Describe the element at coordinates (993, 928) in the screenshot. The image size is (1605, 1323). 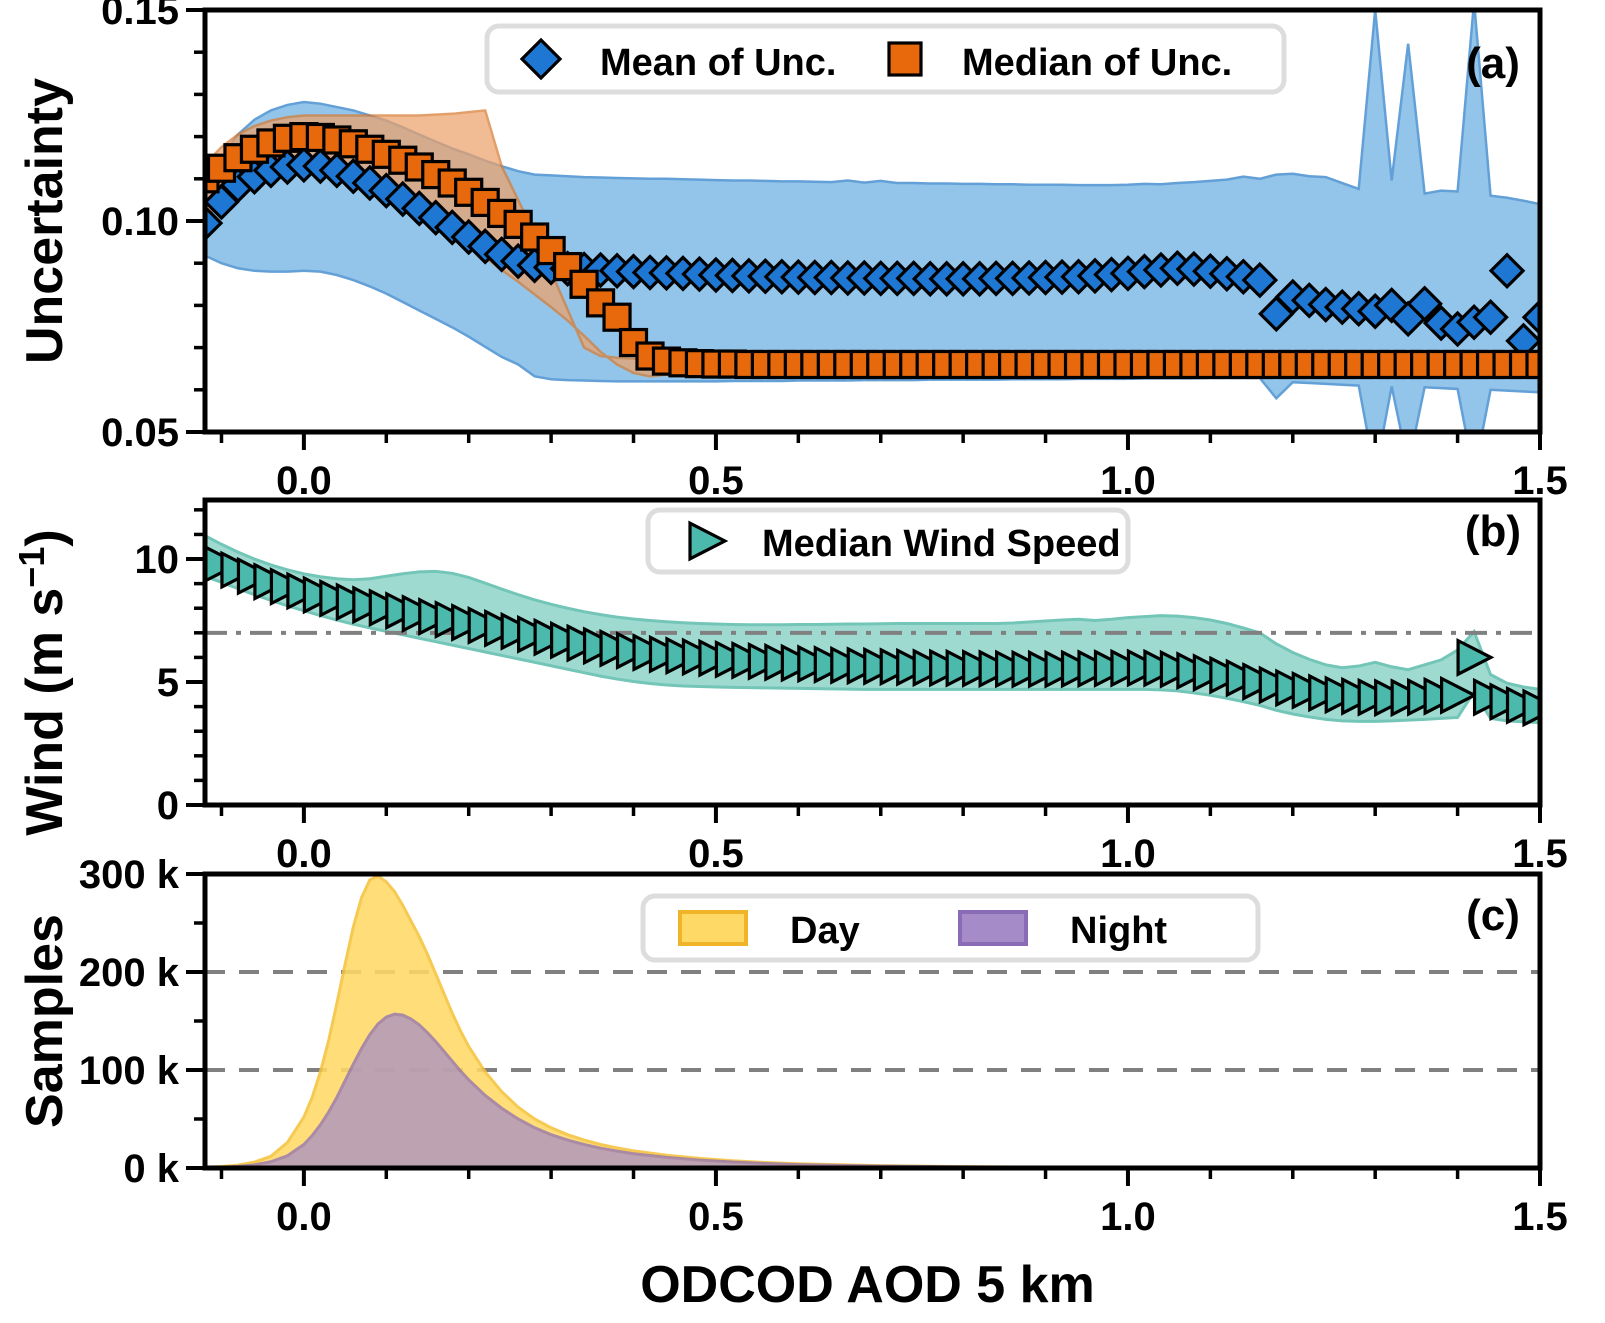
I see `legend-night-patch-icon` at that location.